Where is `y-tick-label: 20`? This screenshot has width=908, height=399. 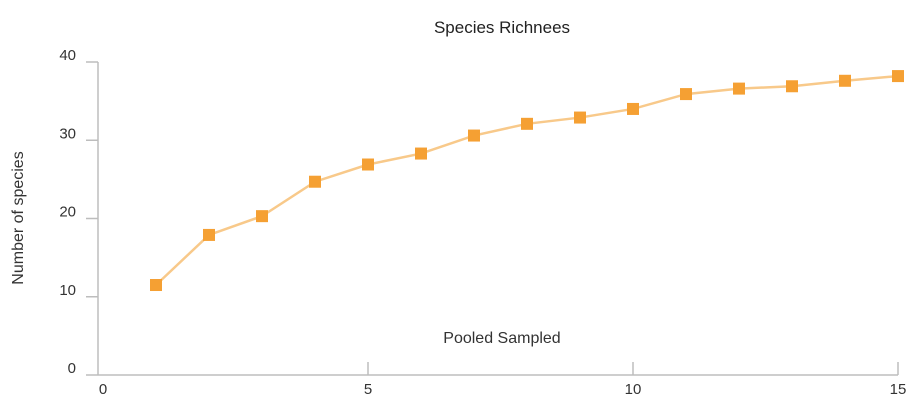
y-tick-label: 20 is located at coordinates (67, 212).